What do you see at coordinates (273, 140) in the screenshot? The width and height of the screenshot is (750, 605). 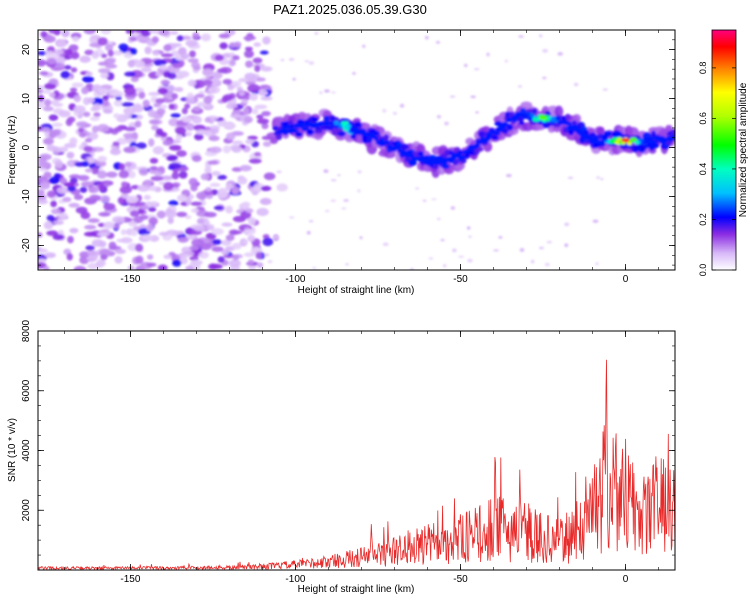 I see `heatmap-ridge-halo` at bounding box center [273, 140].